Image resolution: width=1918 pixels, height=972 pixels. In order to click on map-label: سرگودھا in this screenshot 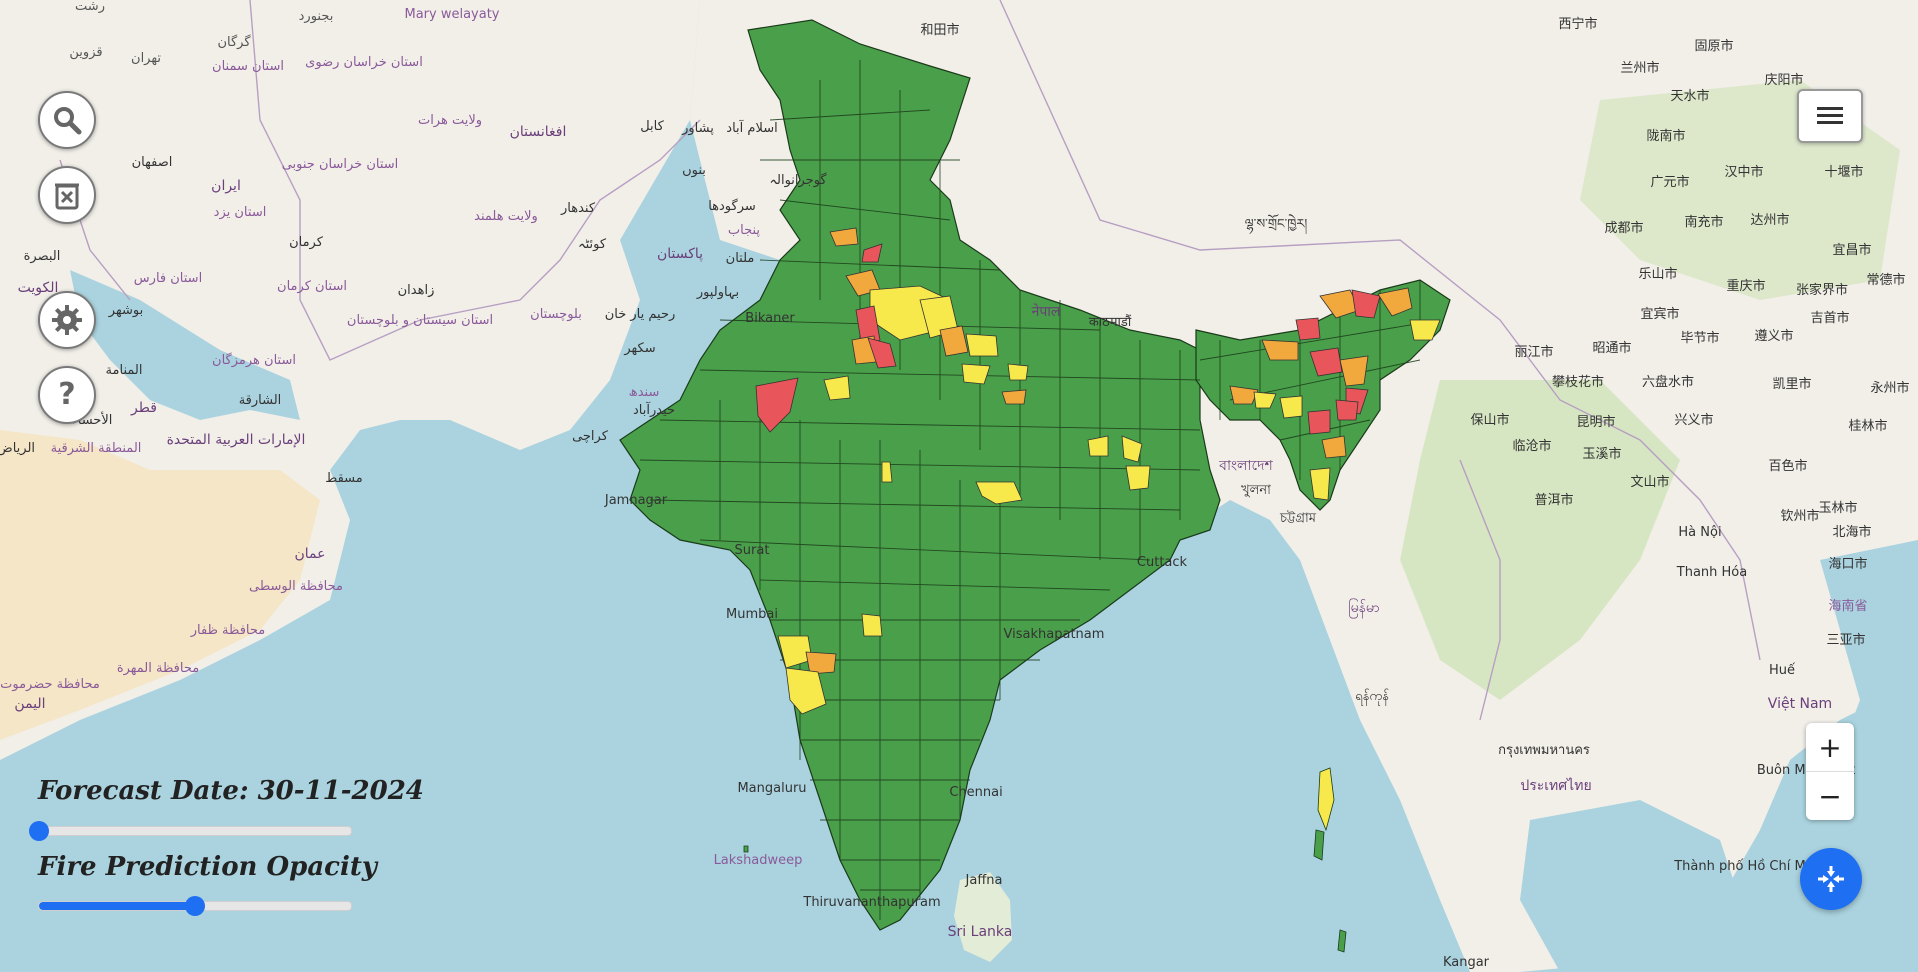, I will do `click(732, 206)`.